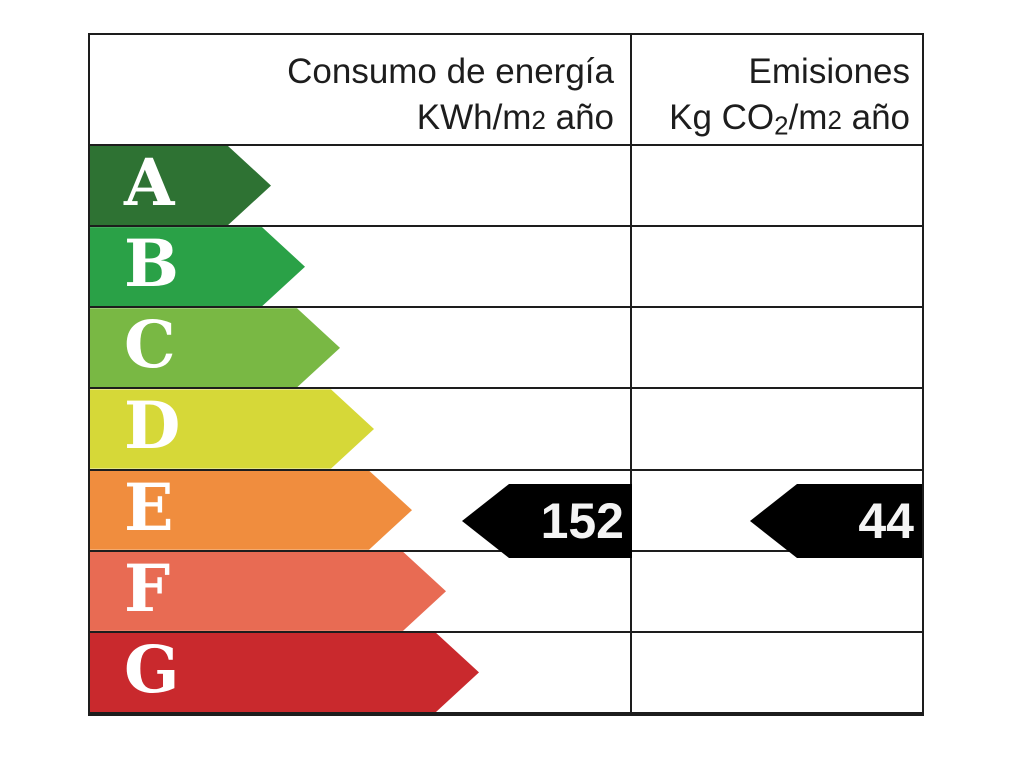  I want to click on consumption-value: 152, so click(582, 521).